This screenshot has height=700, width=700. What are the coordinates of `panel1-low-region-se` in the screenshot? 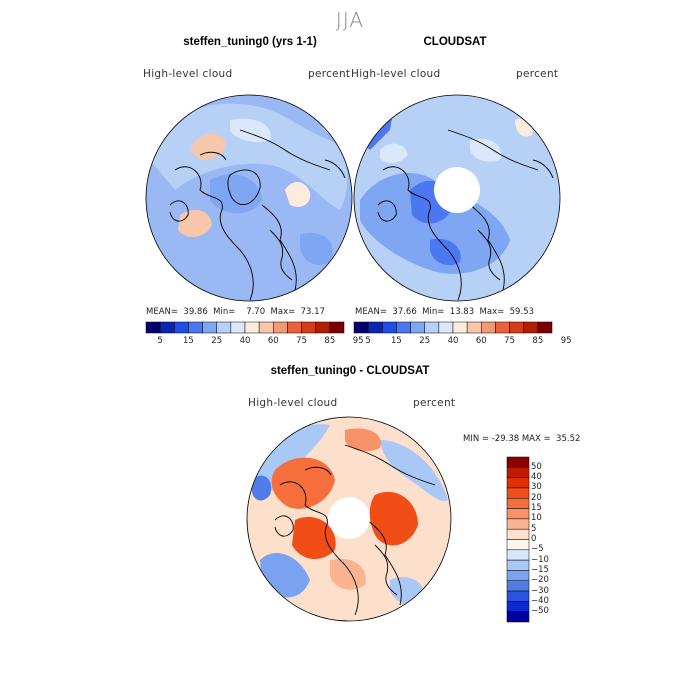 It's located at (316, 249).